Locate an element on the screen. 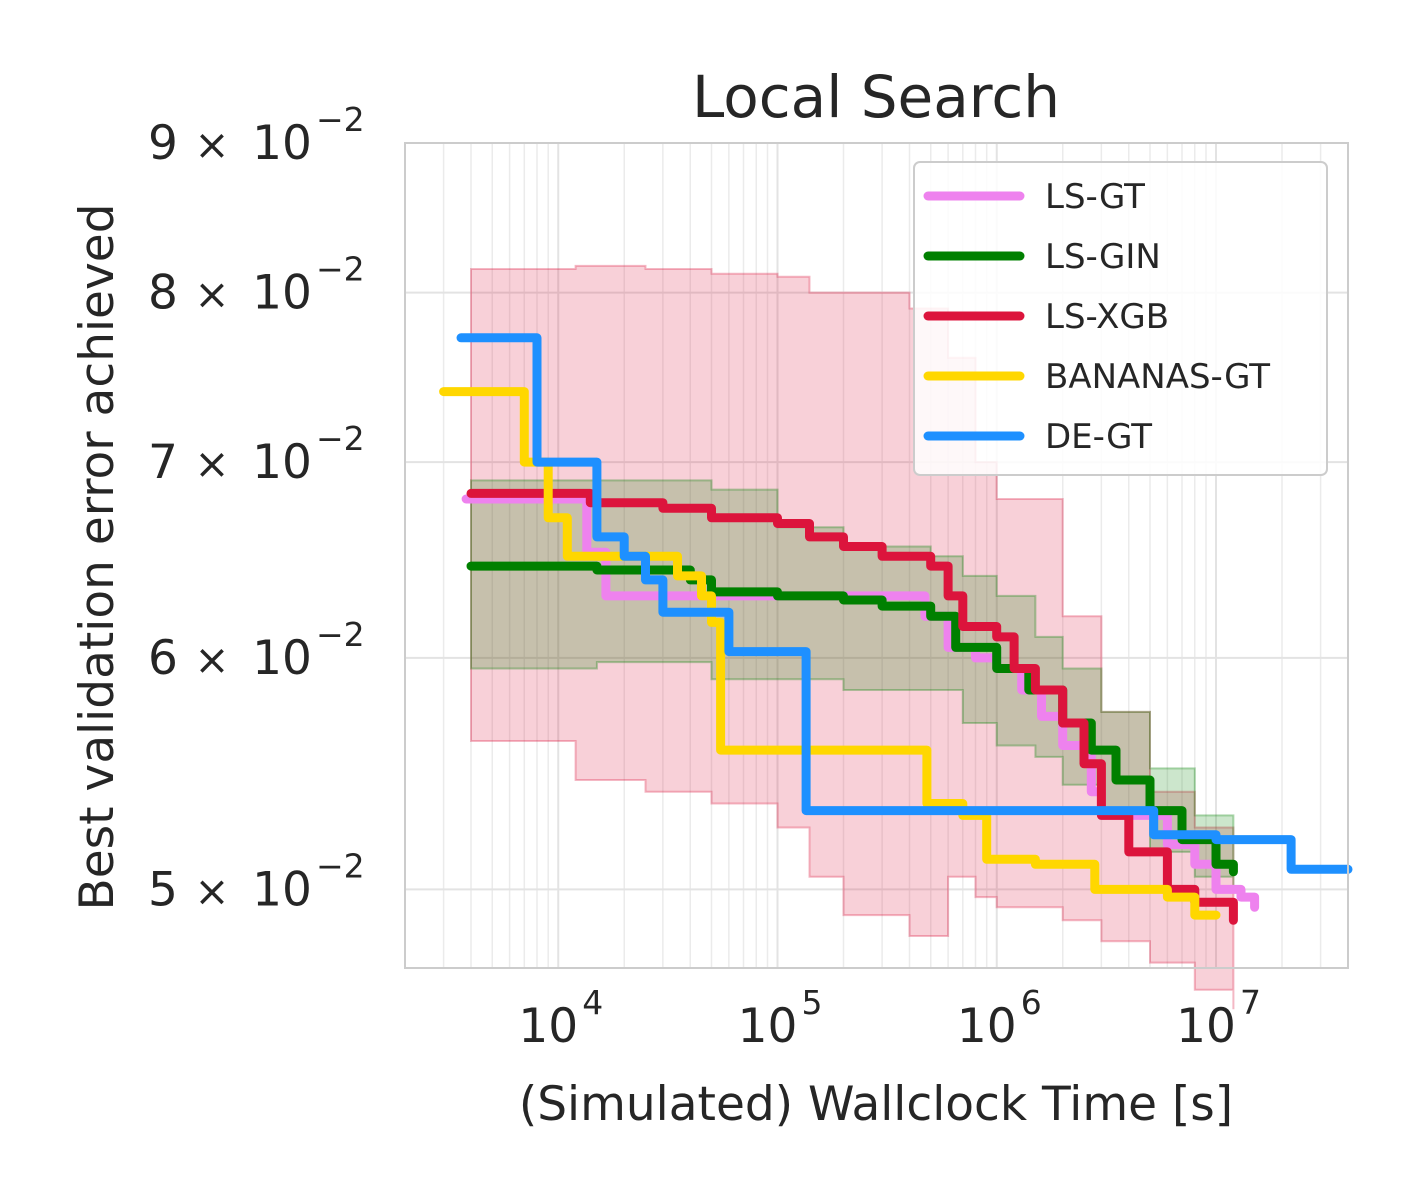 The width and height of the screenshot is (1410, 1200). series-line-ls-gin is located at coordinates (852, 719).